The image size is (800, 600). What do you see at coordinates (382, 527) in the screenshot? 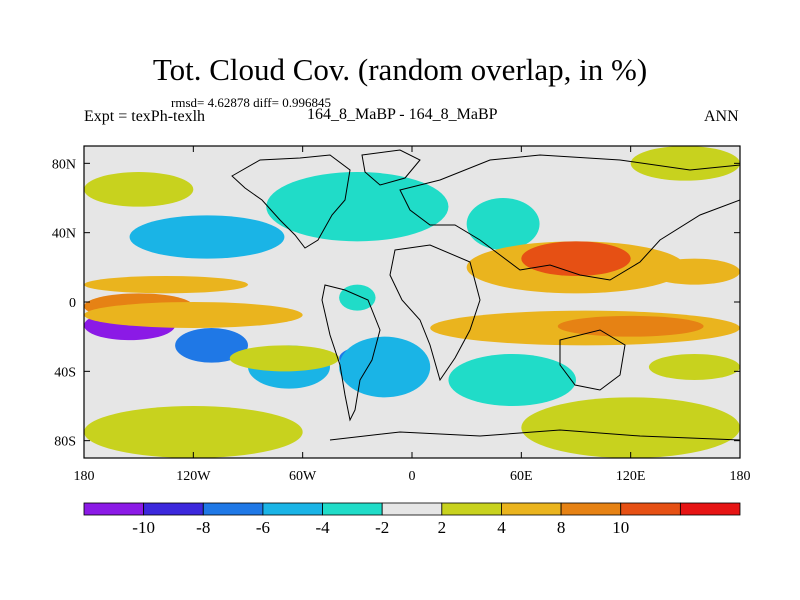
I see `colorbar-label: -2` at bounding box center [382, 527].